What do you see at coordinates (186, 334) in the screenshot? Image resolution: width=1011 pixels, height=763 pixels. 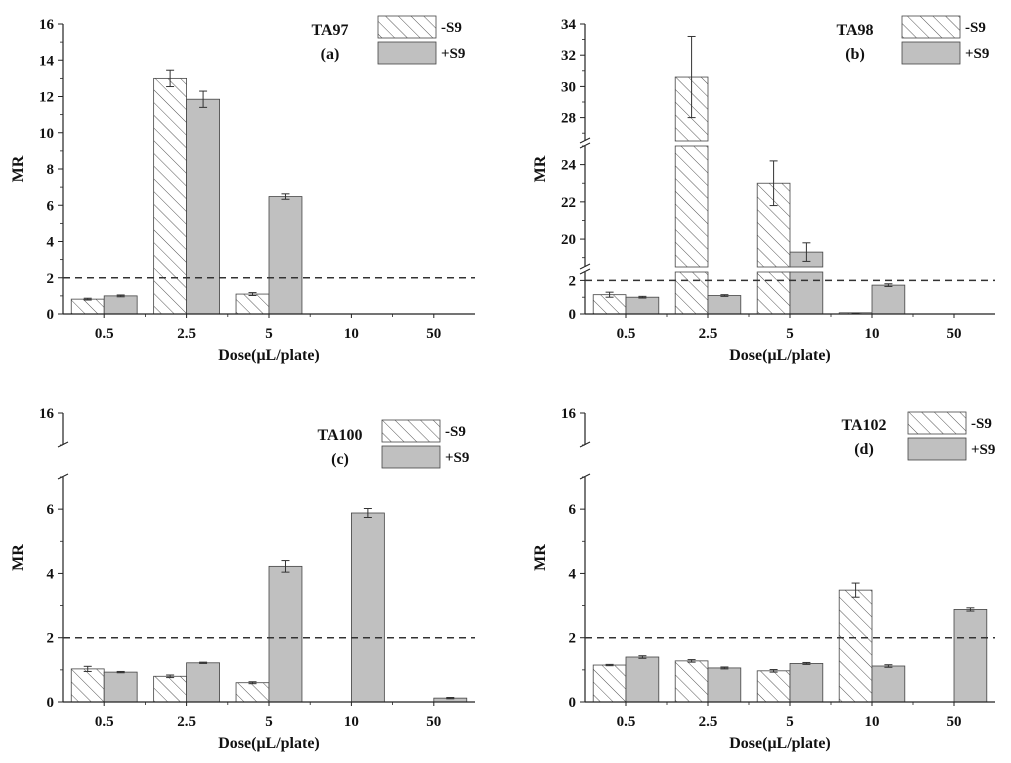 I see `x-tick-label: 2.5` at bounding box center [186, 334].